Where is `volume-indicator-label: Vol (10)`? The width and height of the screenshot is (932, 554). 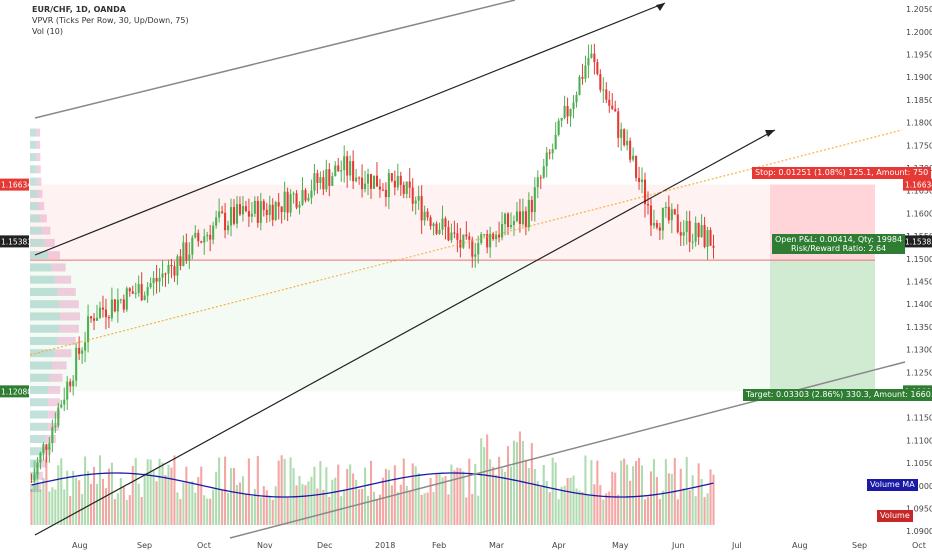 volume-indicator-label: Vol (10) is located at coordinates (47, 31).